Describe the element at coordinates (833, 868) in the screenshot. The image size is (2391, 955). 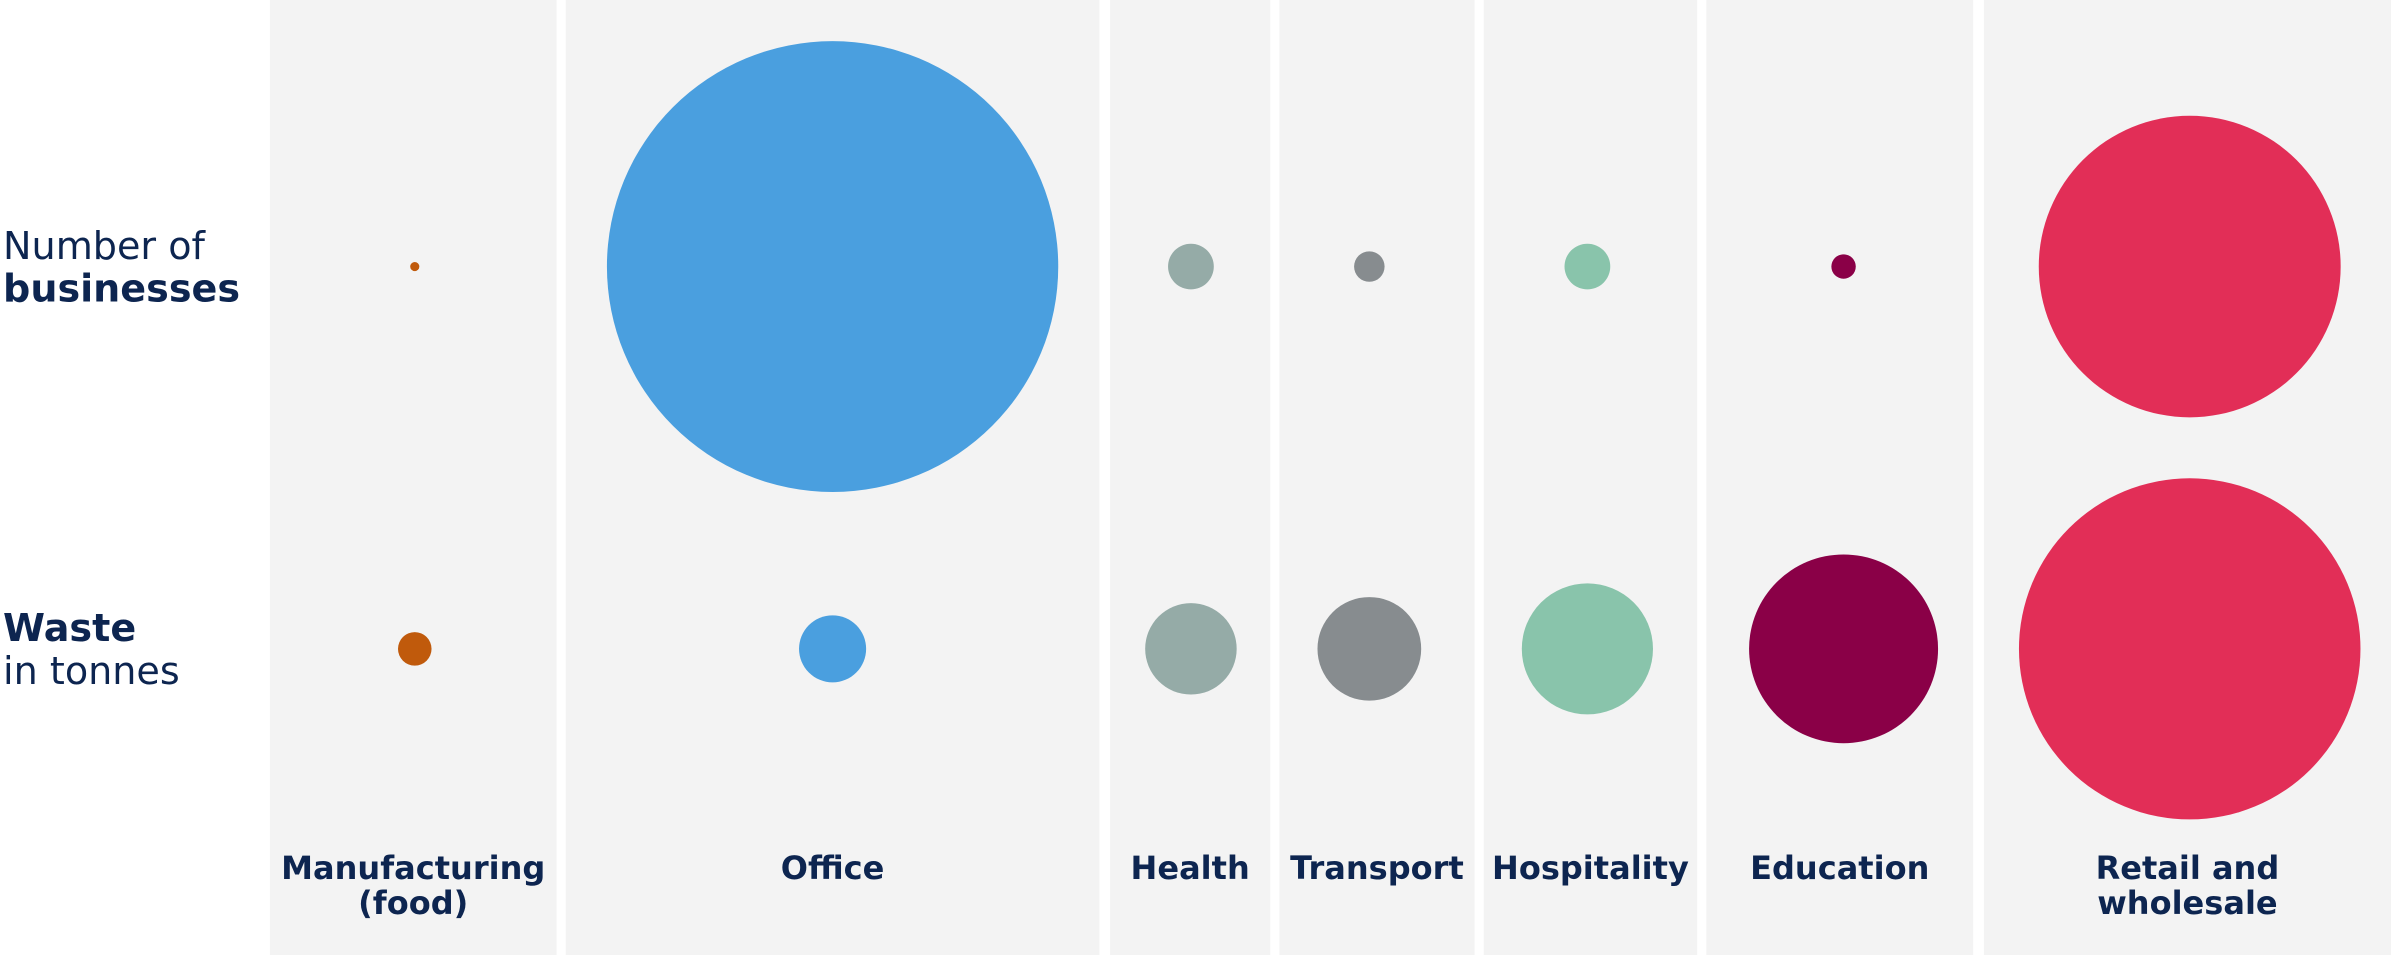
I see `category-label: Office` at that location.